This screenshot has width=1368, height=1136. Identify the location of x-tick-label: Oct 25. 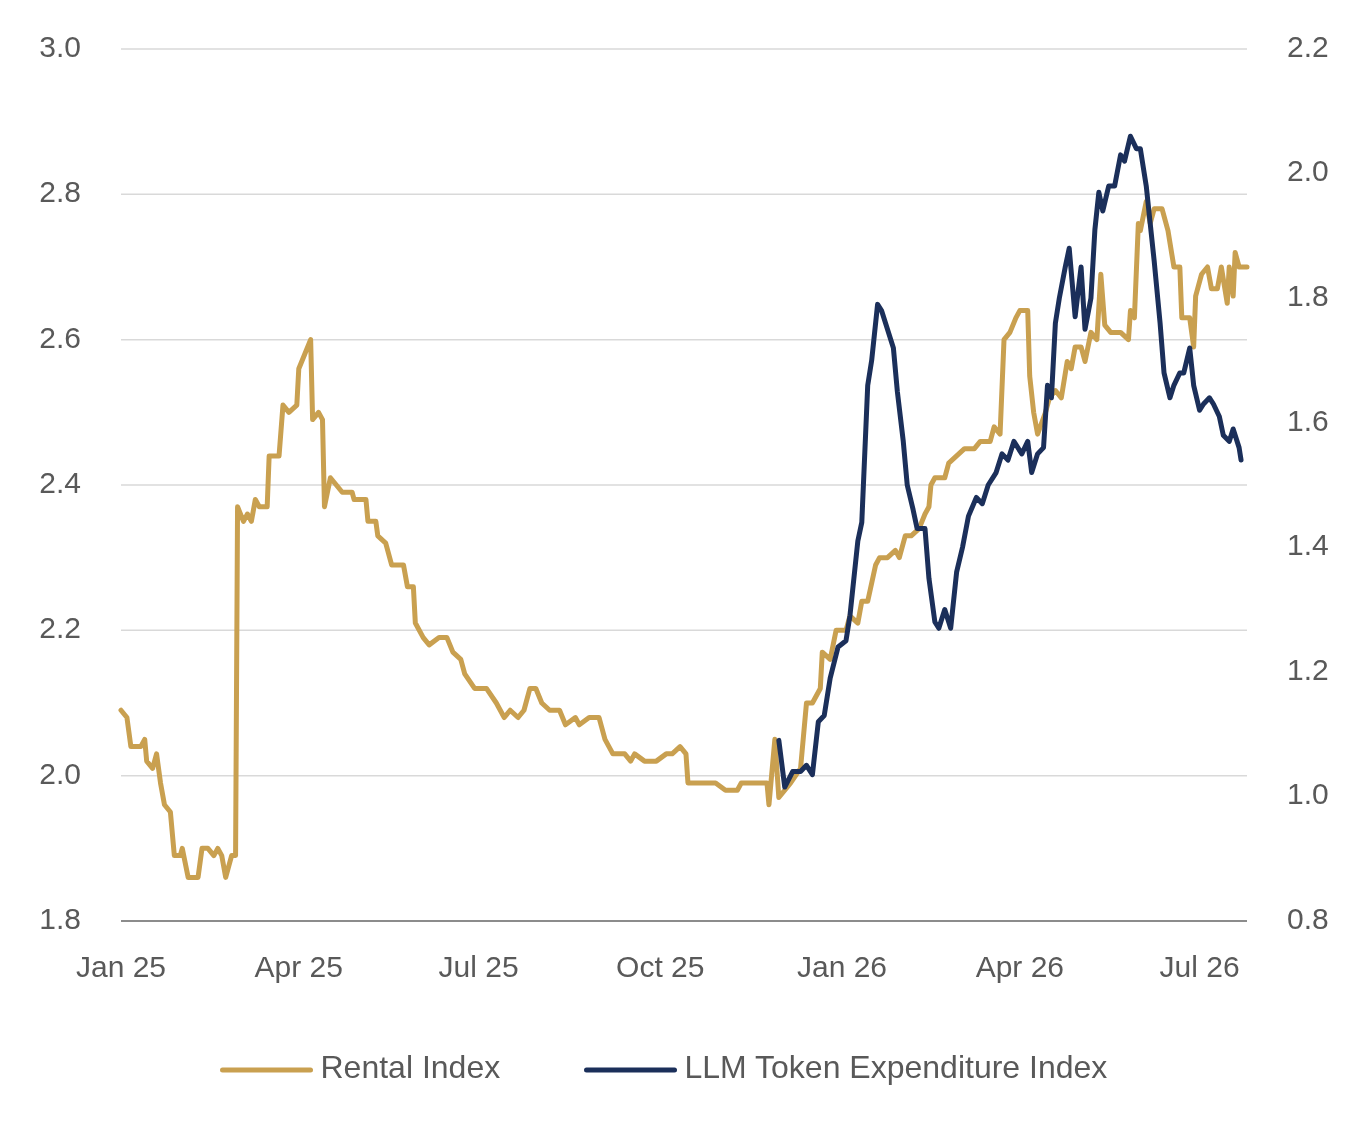
(660, 966).